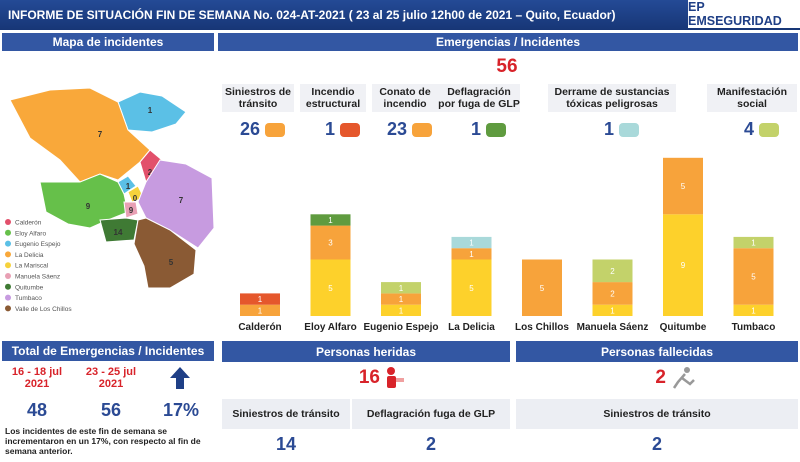 Image resolution: width=800 pixels, height=462 pixels. I want to click on incident-count: 26, so click(249, 129).